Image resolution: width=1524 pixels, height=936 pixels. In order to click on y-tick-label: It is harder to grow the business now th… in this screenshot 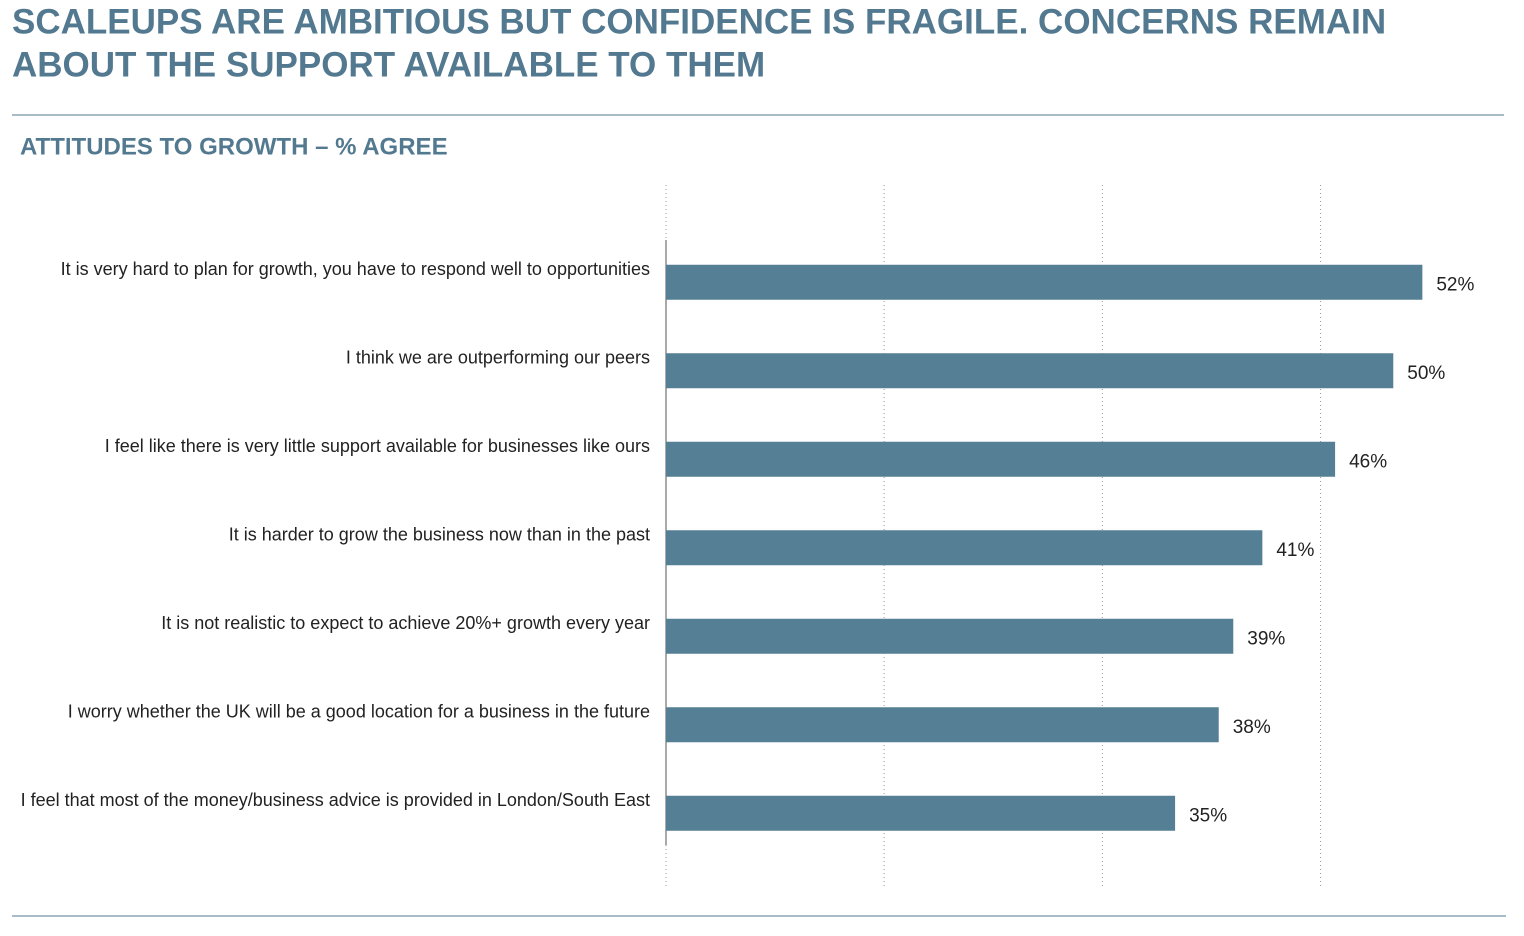, I will do `click(439, 535)`.